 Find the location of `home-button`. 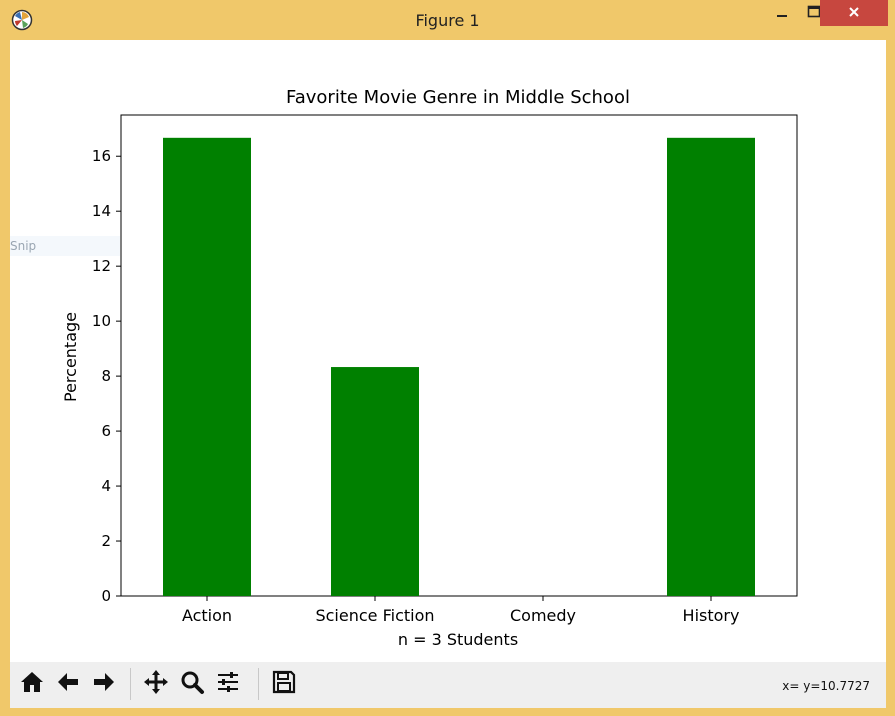

home-button is located at coordinates (32, 684).